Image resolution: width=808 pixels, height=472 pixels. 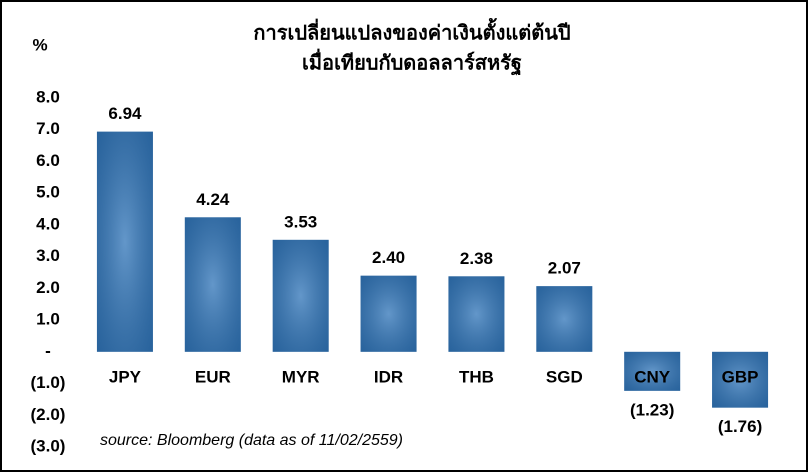 What do you see at coordinates (213, 376) in the screenshot?
I see `x-tick-label: EUR` at bounding box center [213, 376].